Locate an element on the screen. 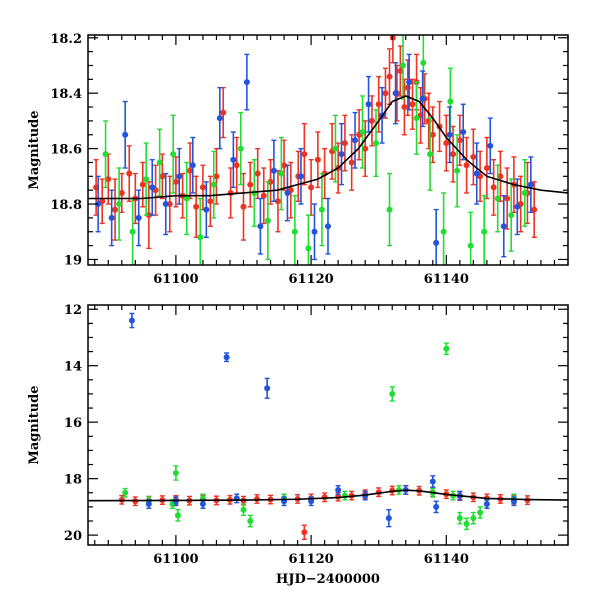 The width and height of the screenshot is (600, 600). y-tick-label: 16 is located at coordinates (73, 423).